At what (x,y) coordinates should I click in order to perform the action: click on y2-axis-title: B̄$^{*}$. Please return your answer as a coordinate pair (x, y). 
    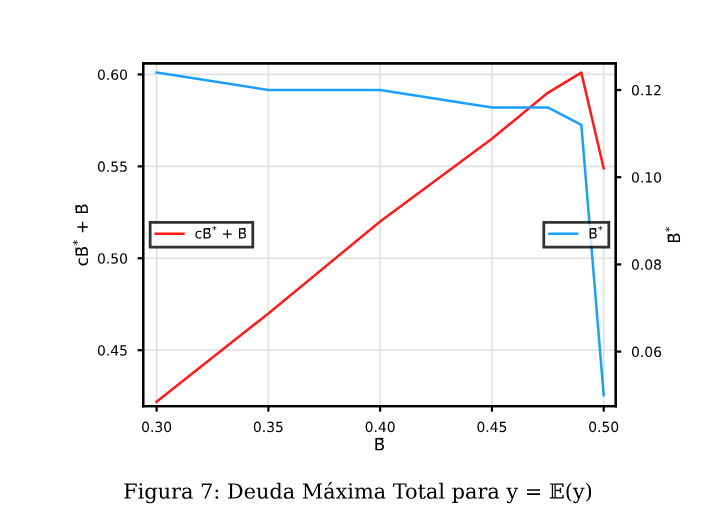
    Looking at the image, I should click on (673, 234).